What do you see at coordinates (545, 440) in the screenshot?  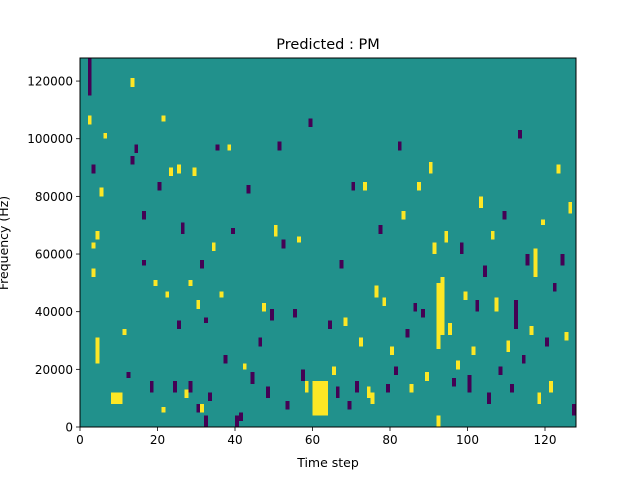 I see `x-tick-label: 120` at bounding box center [545, 440].